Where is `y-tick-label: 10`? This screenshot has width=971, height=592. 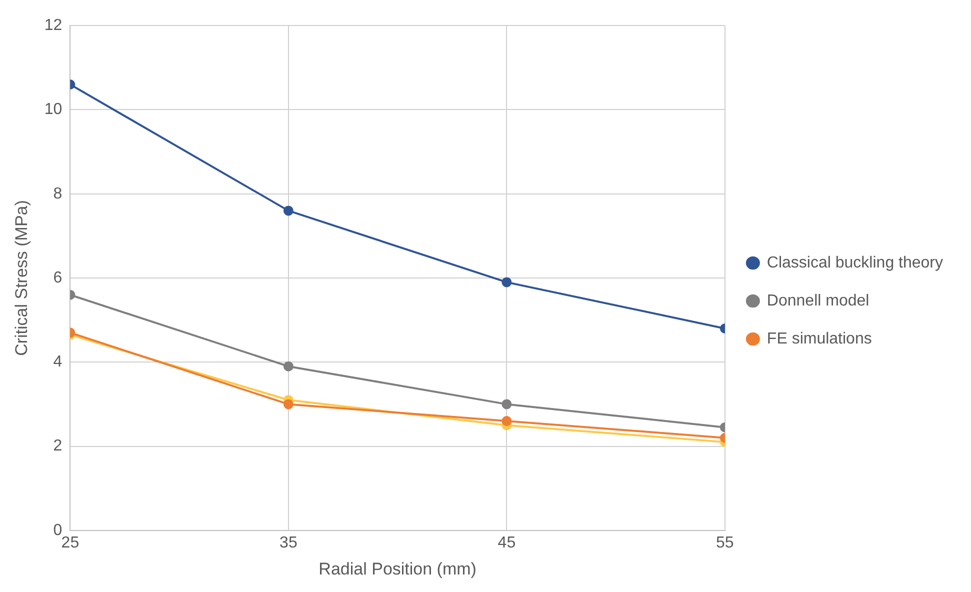 y-tick-label: 10 is located at coordinates (53, 109).